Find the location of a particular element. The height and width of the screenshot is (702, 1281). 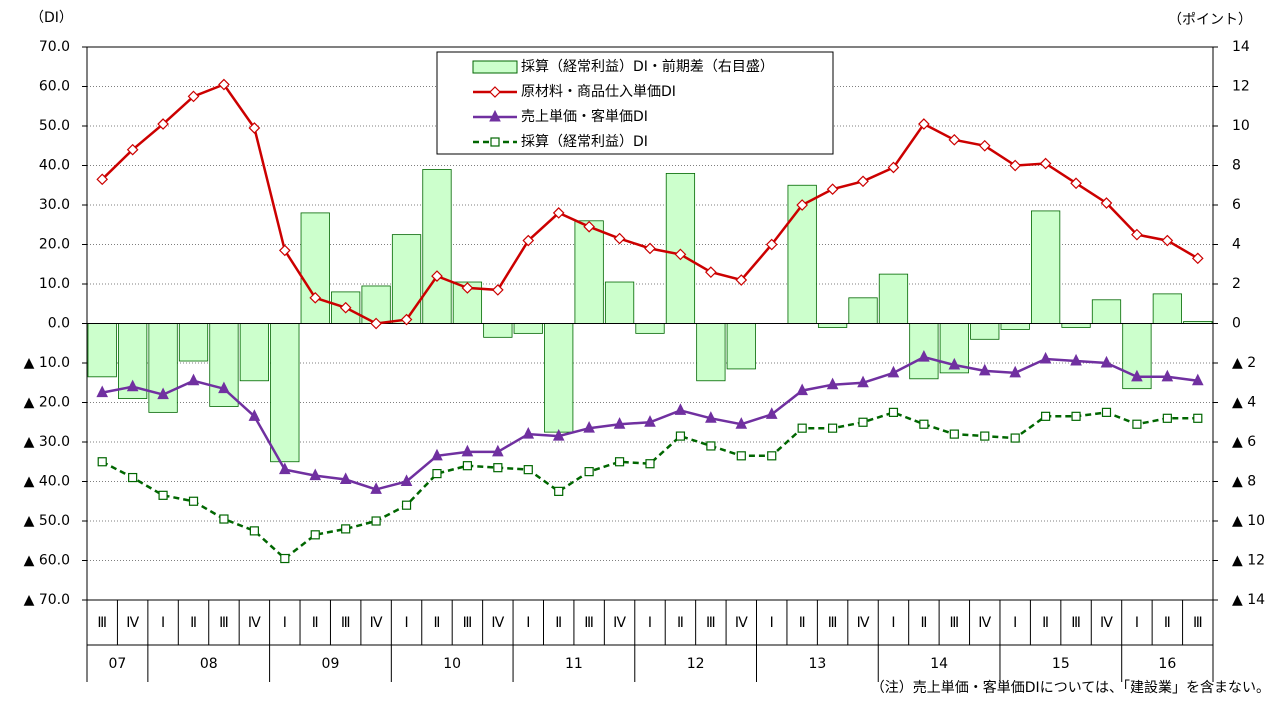

y2-tick-label: 0 is located at coordinates (1236, 324).